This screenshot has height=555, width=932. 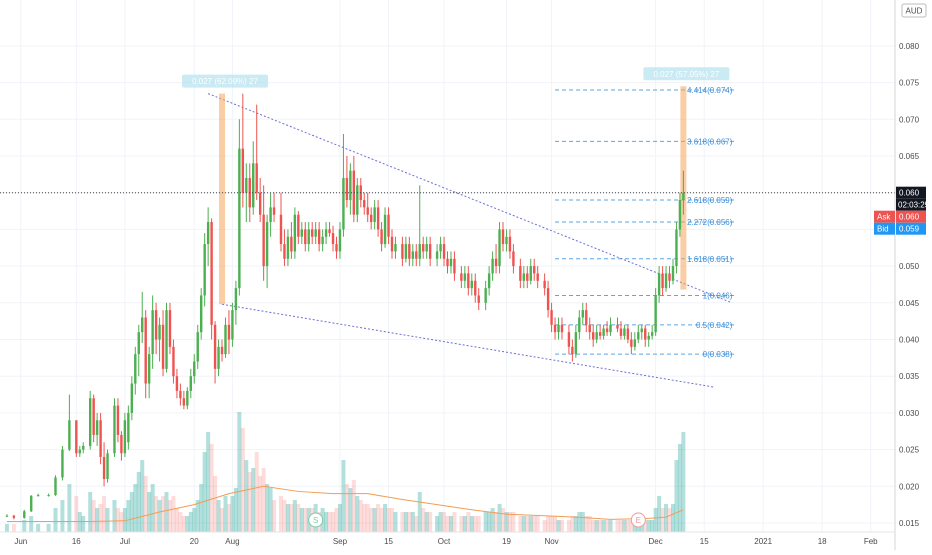 I want to click on fib-level-label: 1.618(0.051), so click(x=710, y=259).